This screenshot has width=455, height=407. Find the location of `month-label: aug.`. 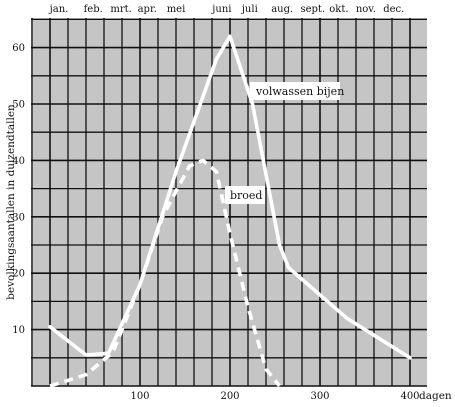

month-label: aug. is located at coordinates (282, 9).